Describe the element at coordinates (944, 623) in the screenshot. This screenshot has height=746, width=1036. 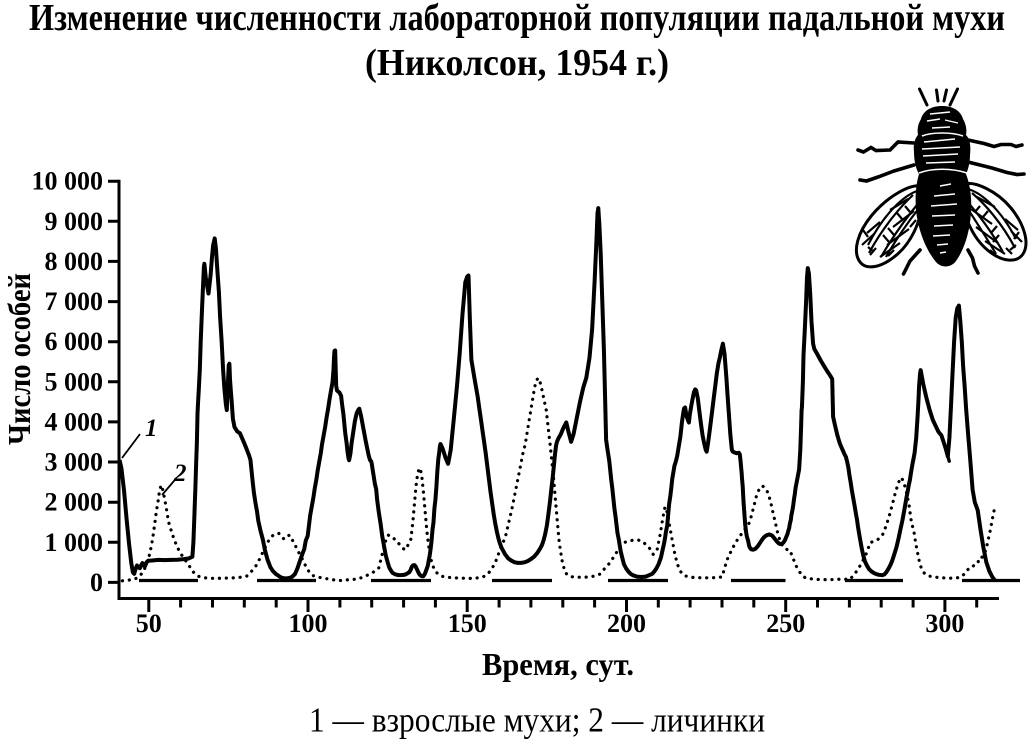
I see `svg-text: 300` at that location.